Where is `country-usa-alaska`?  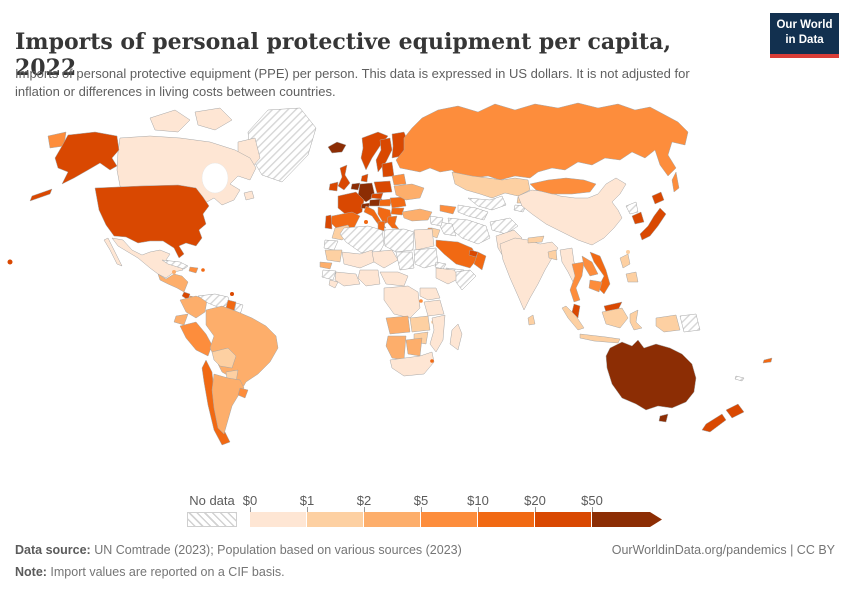
country-usa-alaska is located at coordinates (87, 158).